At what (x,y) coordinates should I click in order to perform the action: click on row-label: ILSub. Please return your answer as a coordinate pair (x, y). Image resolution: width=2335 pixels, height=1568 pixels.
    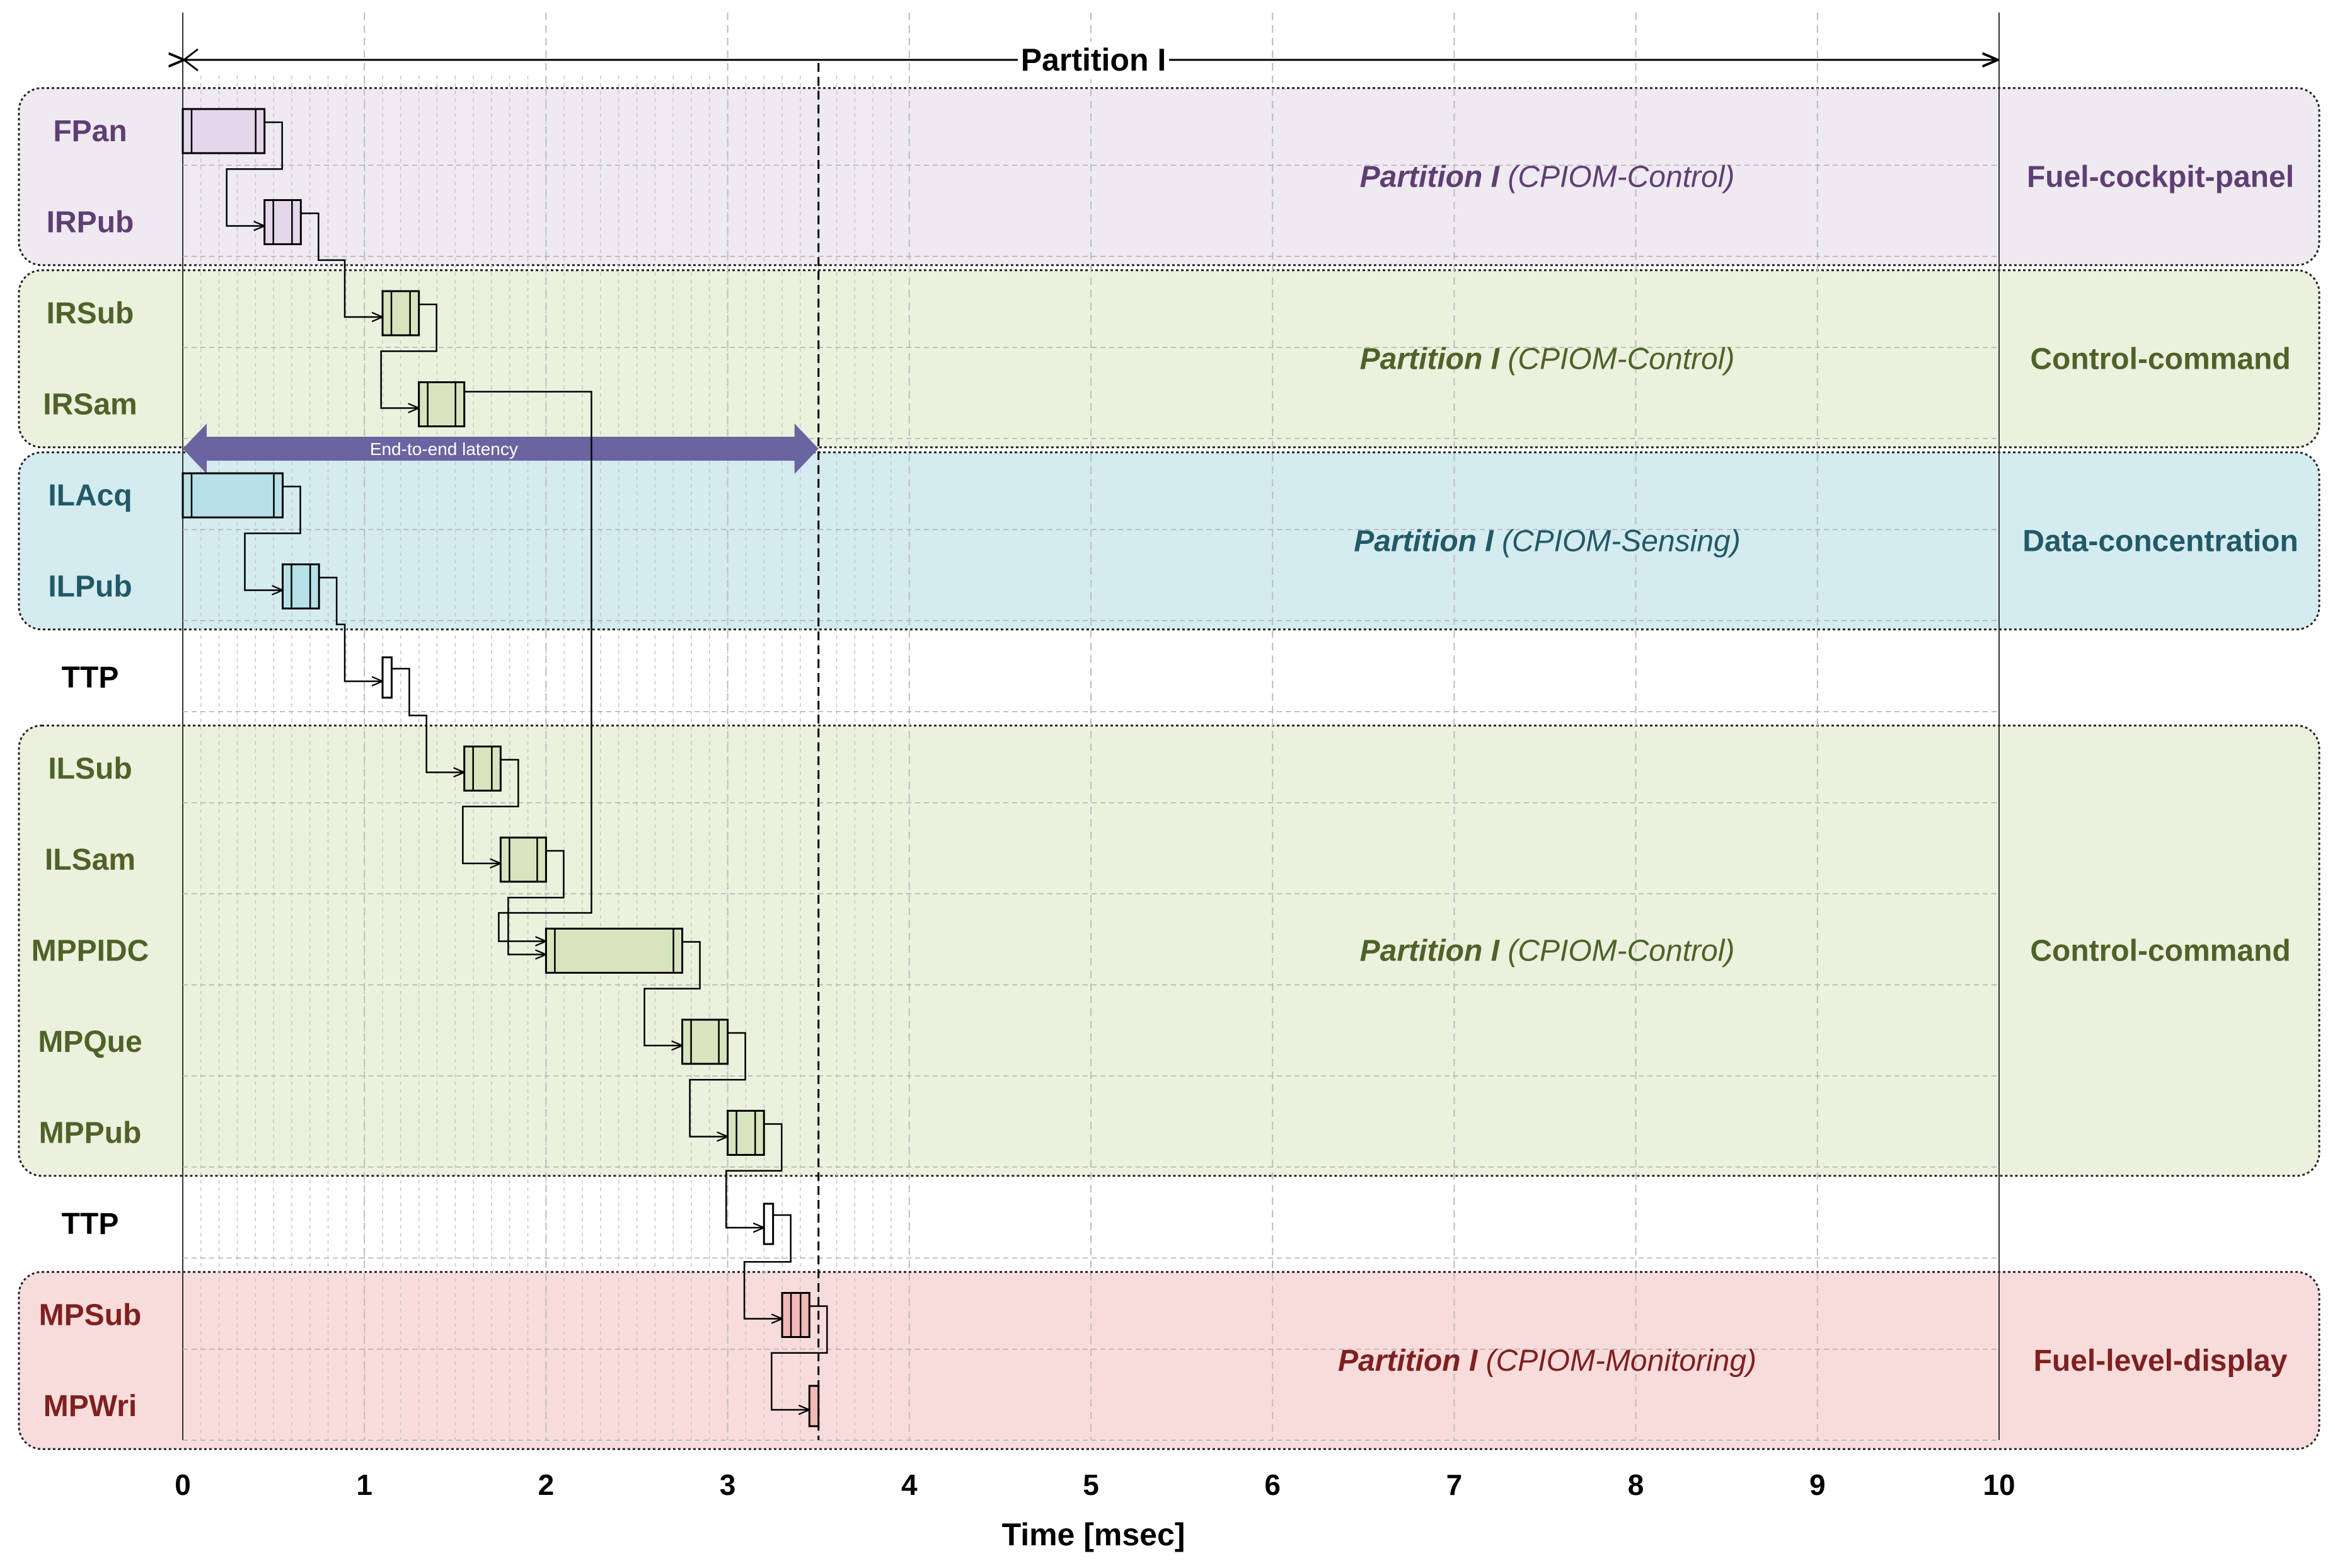
    Looking at the image, I should click on (90, 769).